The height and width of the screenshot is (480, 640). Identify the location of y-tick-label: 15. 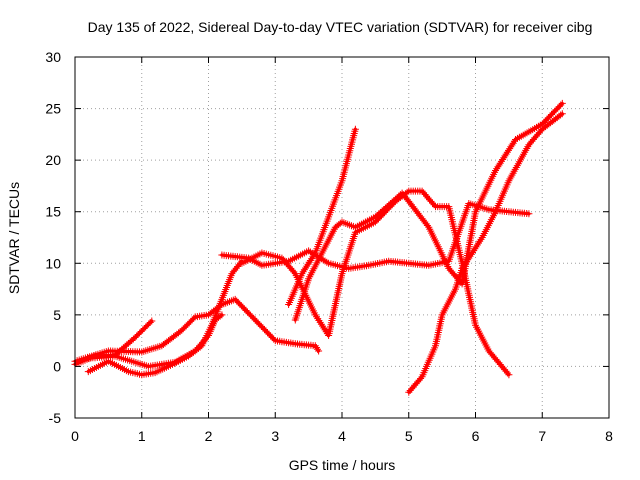
(53, 212).